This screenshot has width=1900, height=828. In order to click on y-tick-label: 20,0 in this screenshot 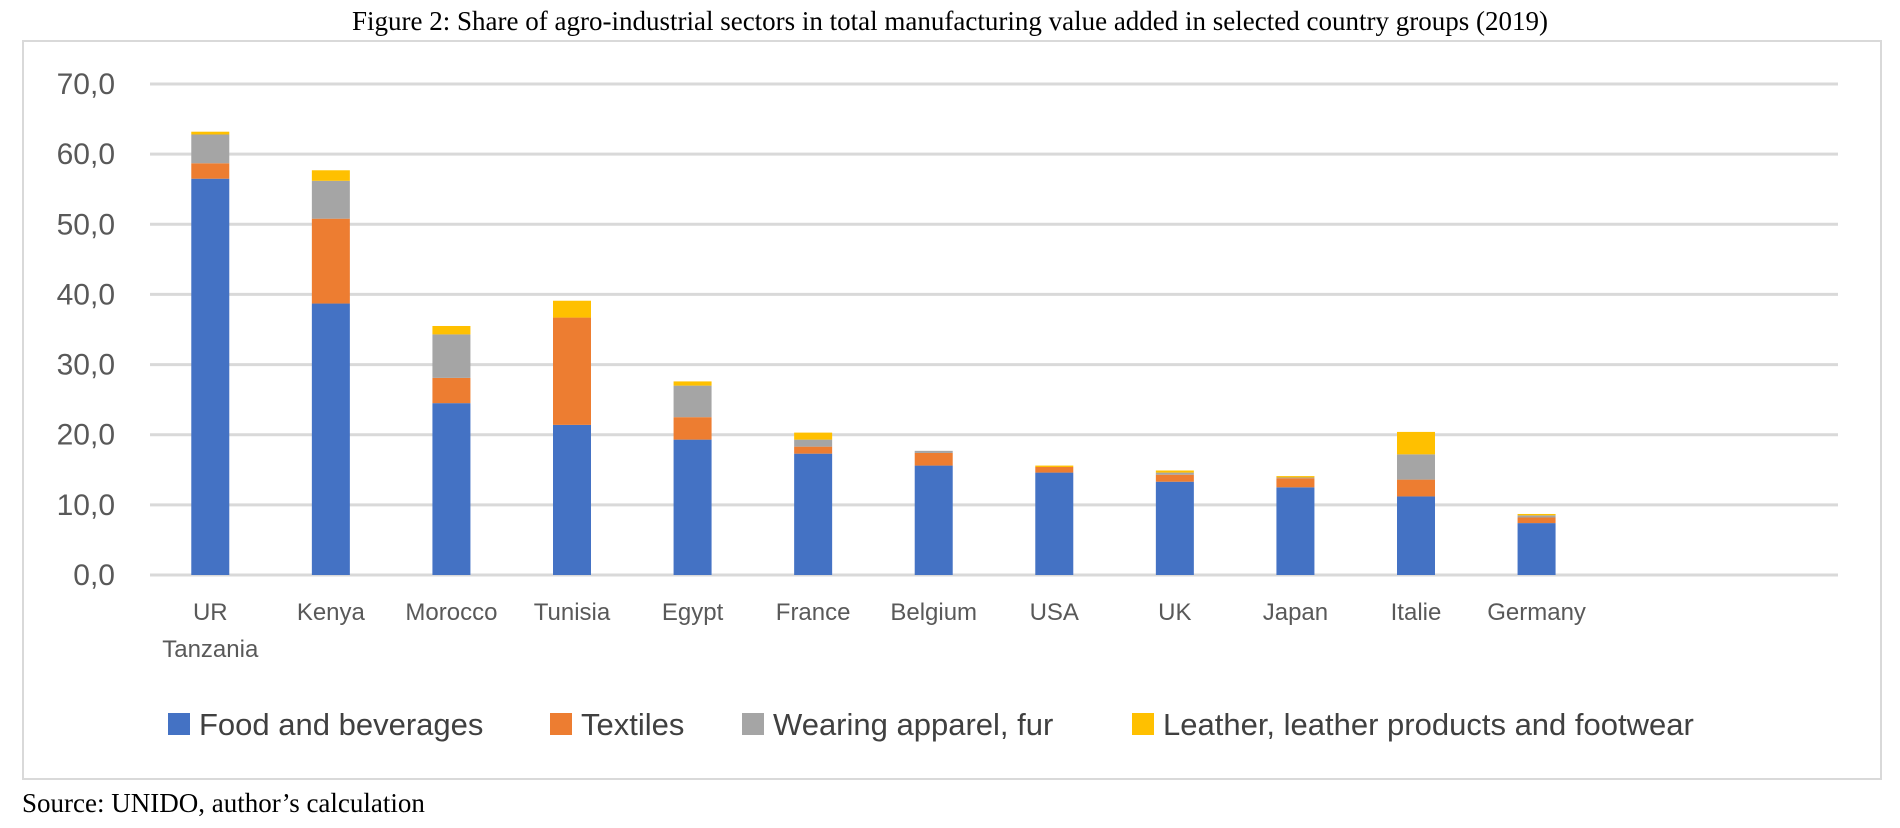, I will do `click(86, 435)`.